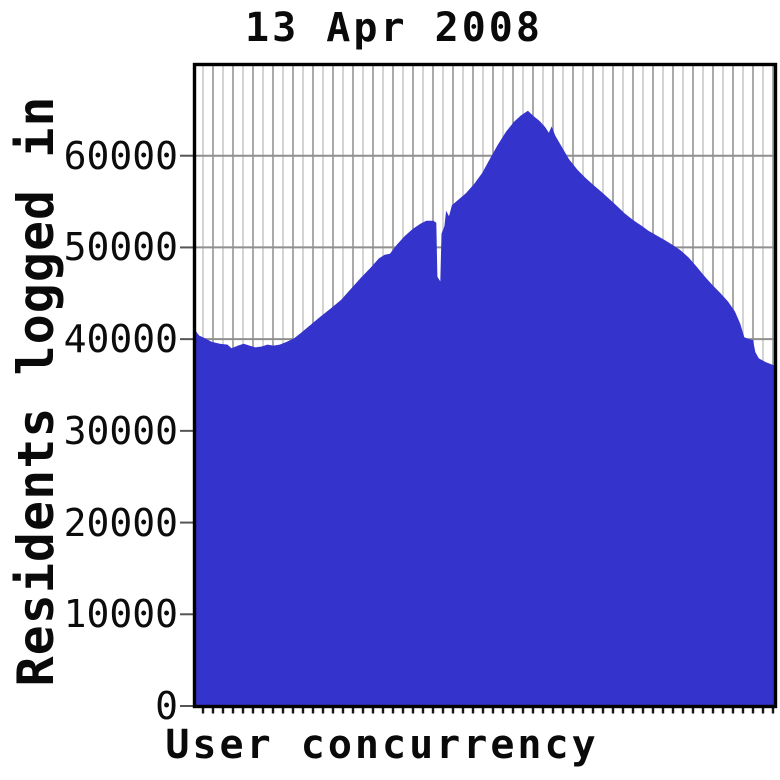 The height and width of the screenshot is (780, 780). I want to click on chart-title: 13 Apr 2008, so click(394, 28).